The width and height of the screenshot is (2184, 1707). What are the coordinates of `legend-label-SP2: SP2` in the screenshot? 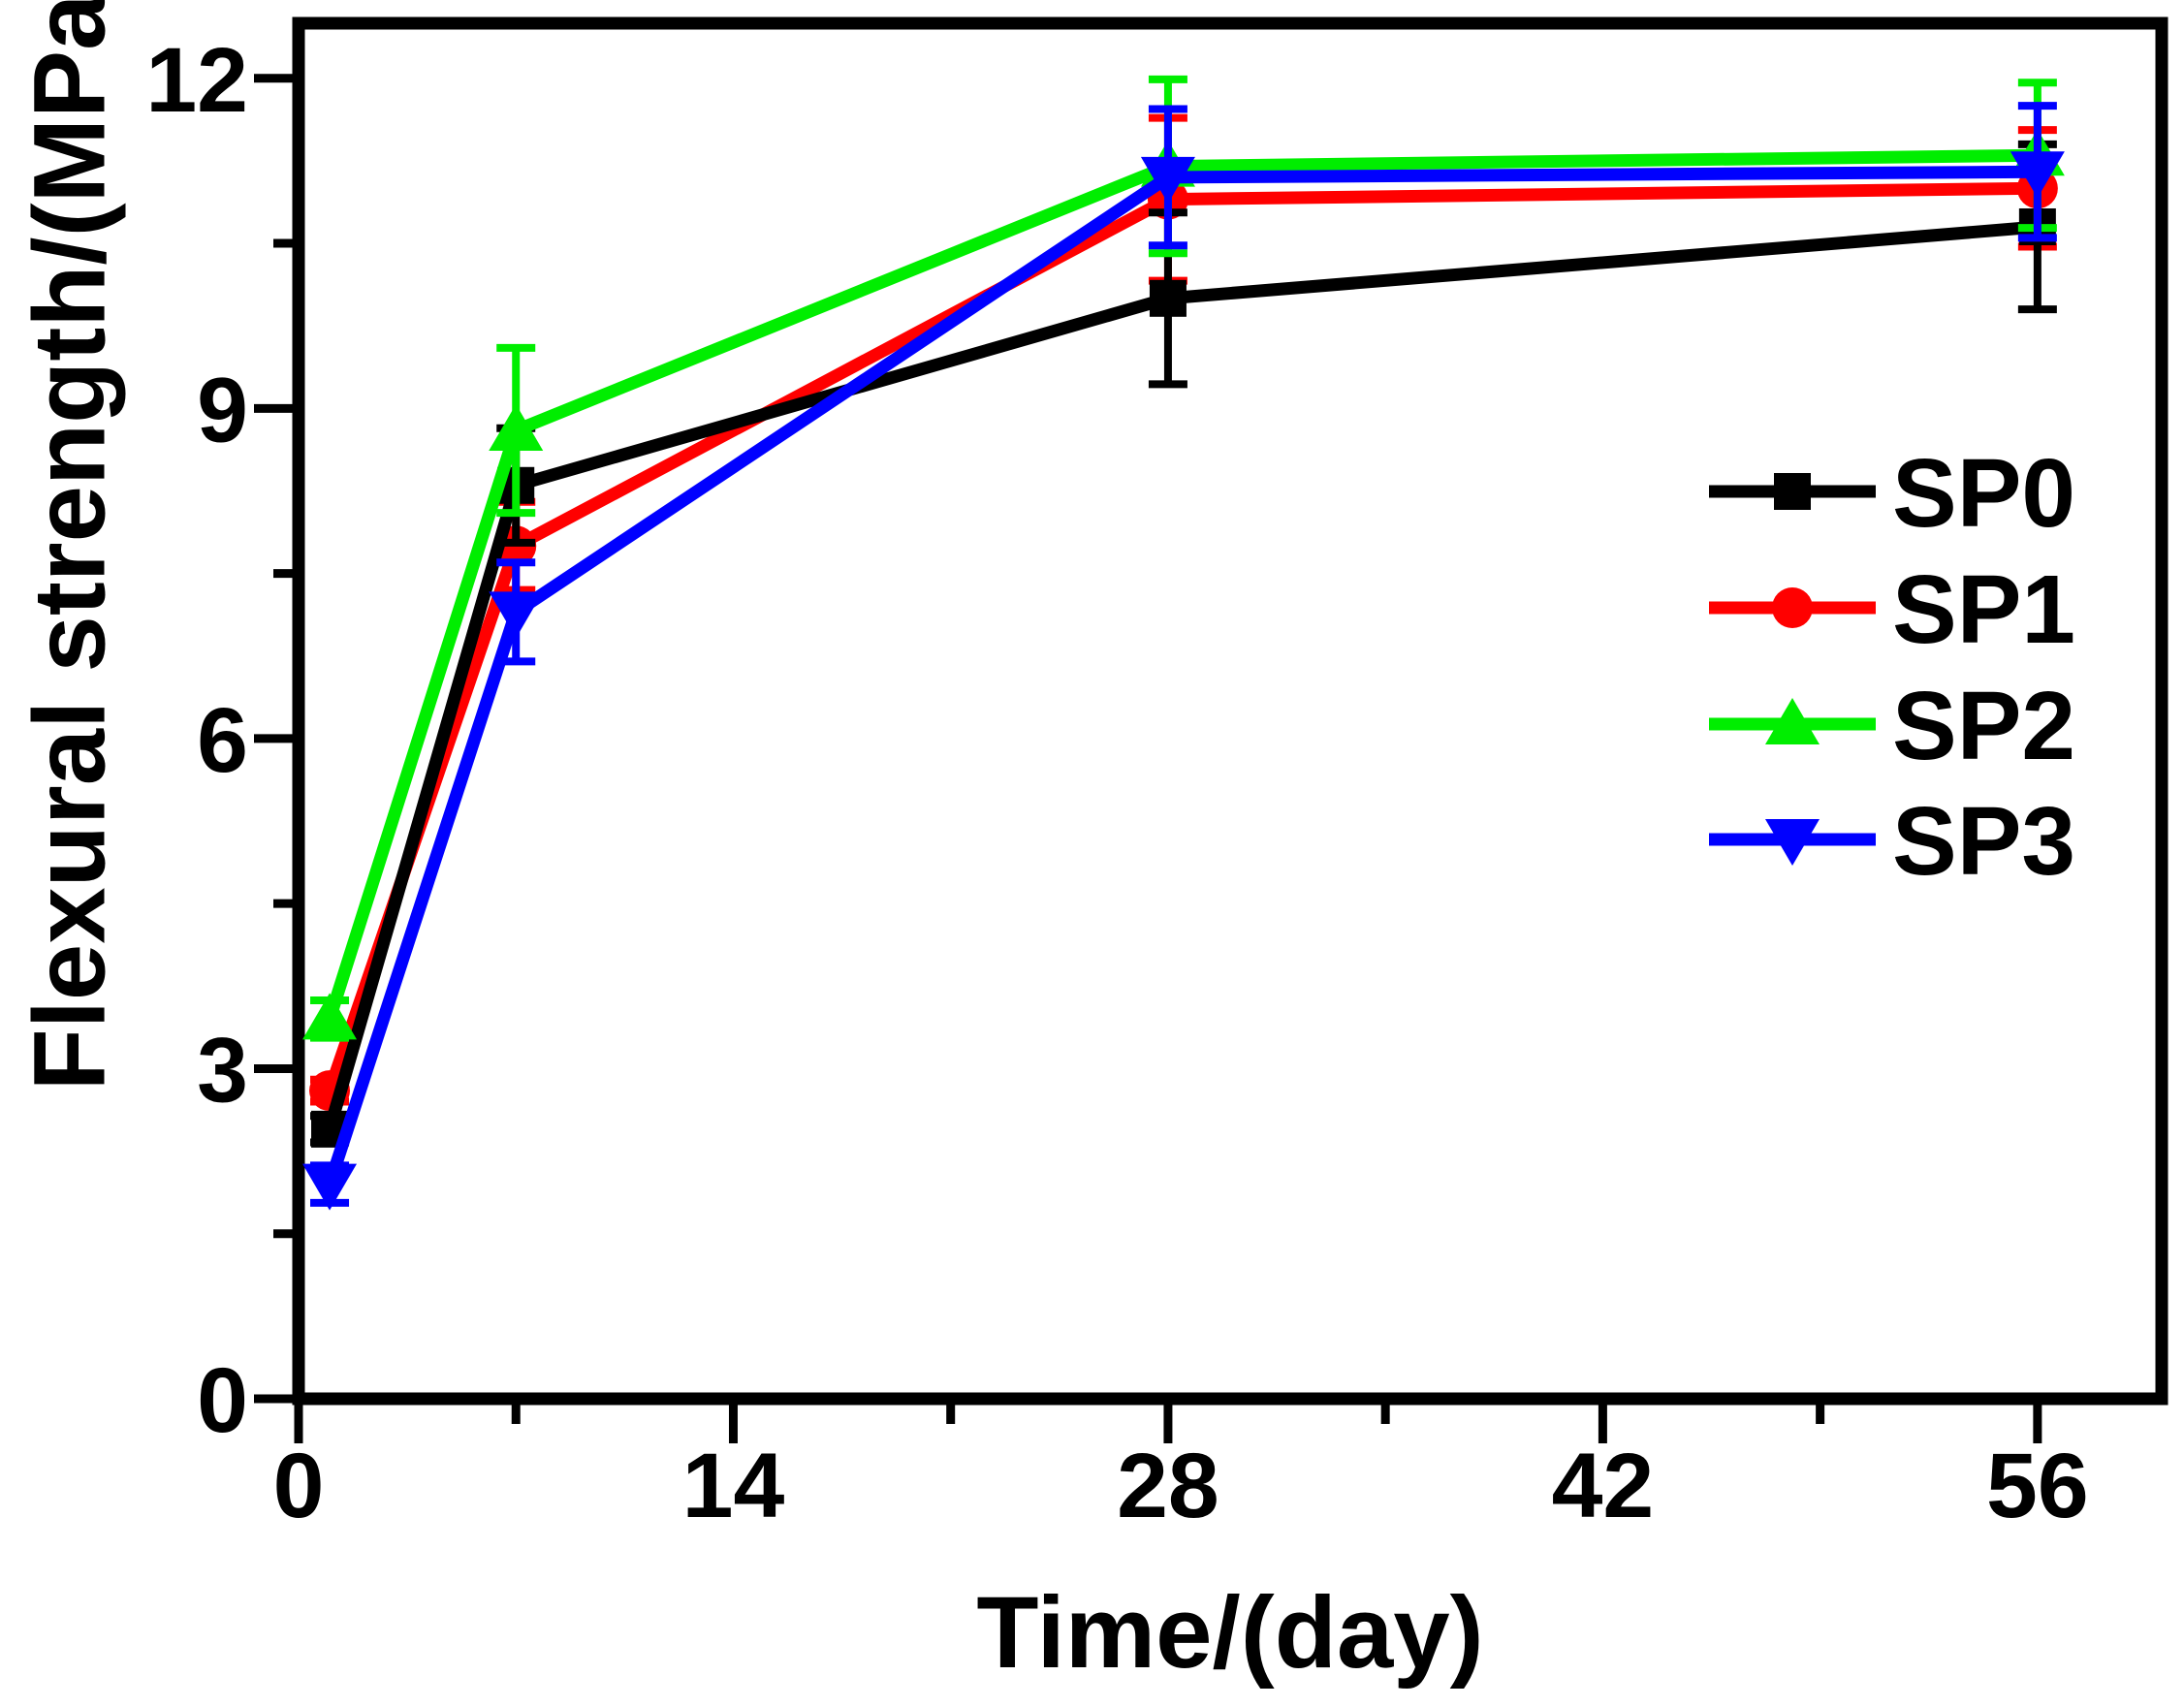 It's located at (1984, 726).